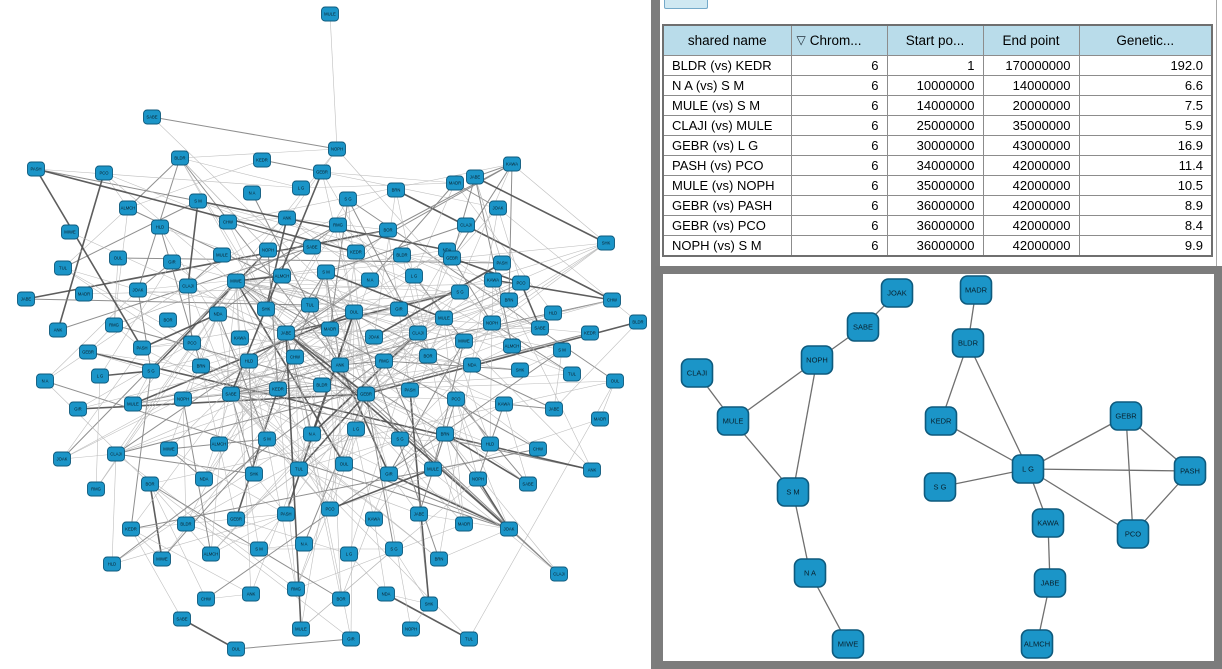 The height and width of the screenshot is (669, 1222). I want to click on table-cell: NOPH (vs) S M, so click(727, 246).